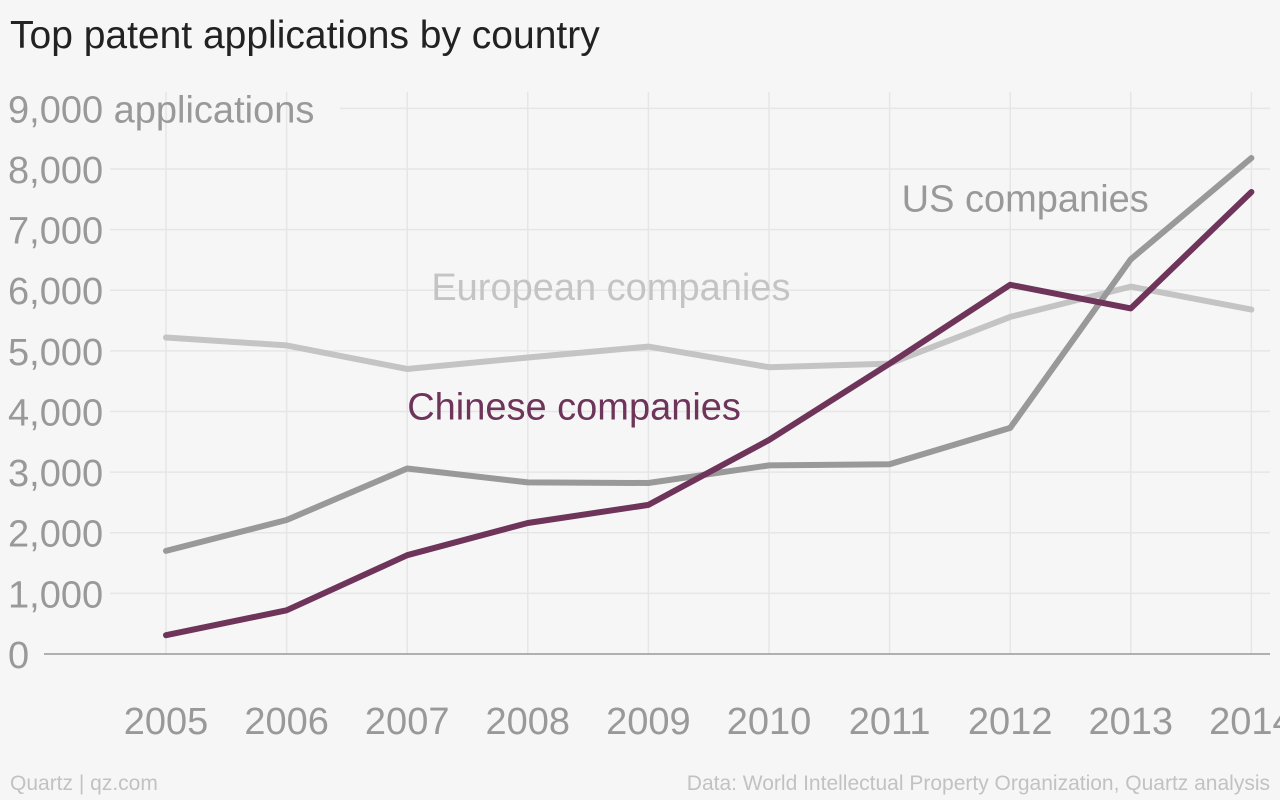 The image size is (1280, 800). What do you see at coordinates (286, 722) in the screenshot?
I see `x-tick-label-2006: 2006` at bounding box center [286, 722].